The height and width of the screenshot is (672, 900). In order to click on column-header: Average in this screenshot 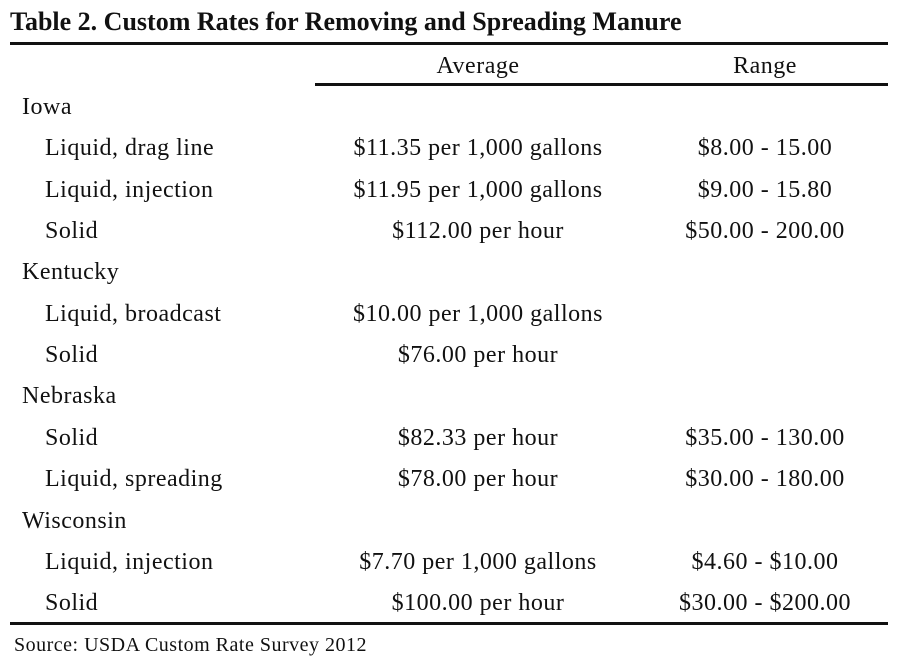, I will do `click(478, 66)`.